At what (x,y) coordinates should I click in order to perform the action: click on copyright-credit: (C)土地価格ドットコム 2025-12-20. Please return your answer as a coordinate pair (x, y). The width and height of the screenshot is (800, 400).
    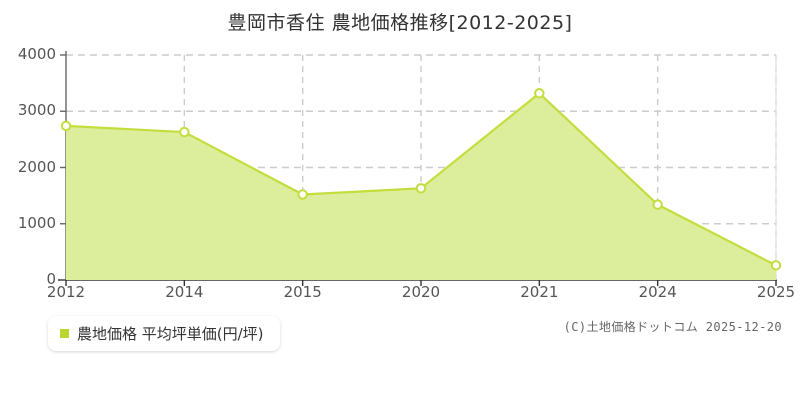
    Looking at the image, I should click on (672, 327).